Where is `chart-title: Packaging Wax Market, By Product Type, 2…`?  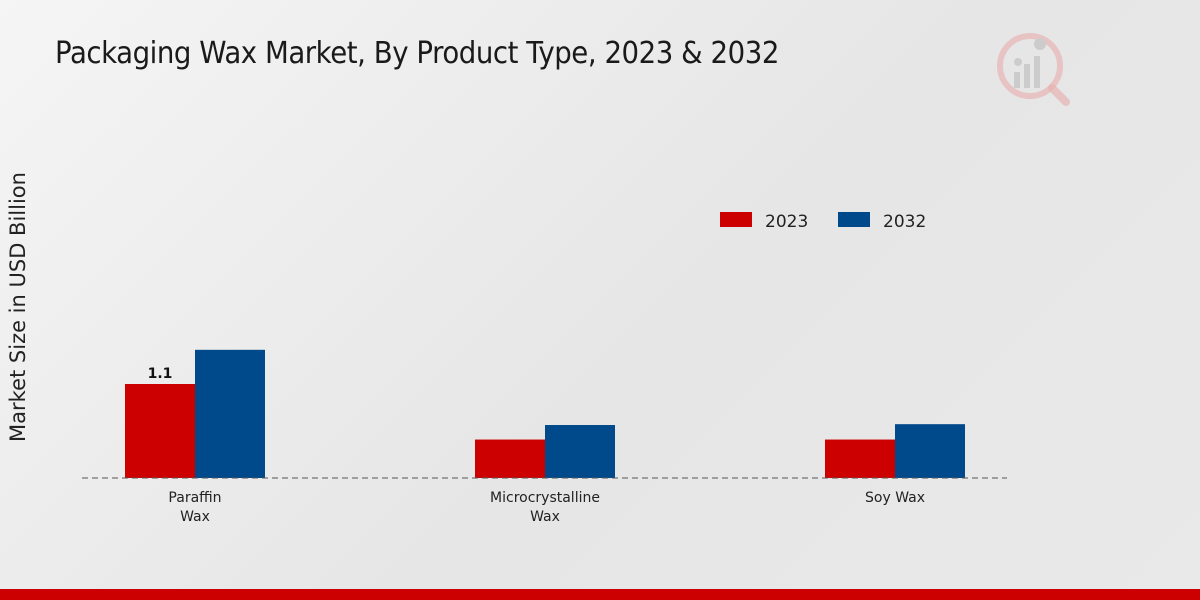
chart-title: Packaging Wax Market, By Product Type, 2… is located at coordinates (417, 53).